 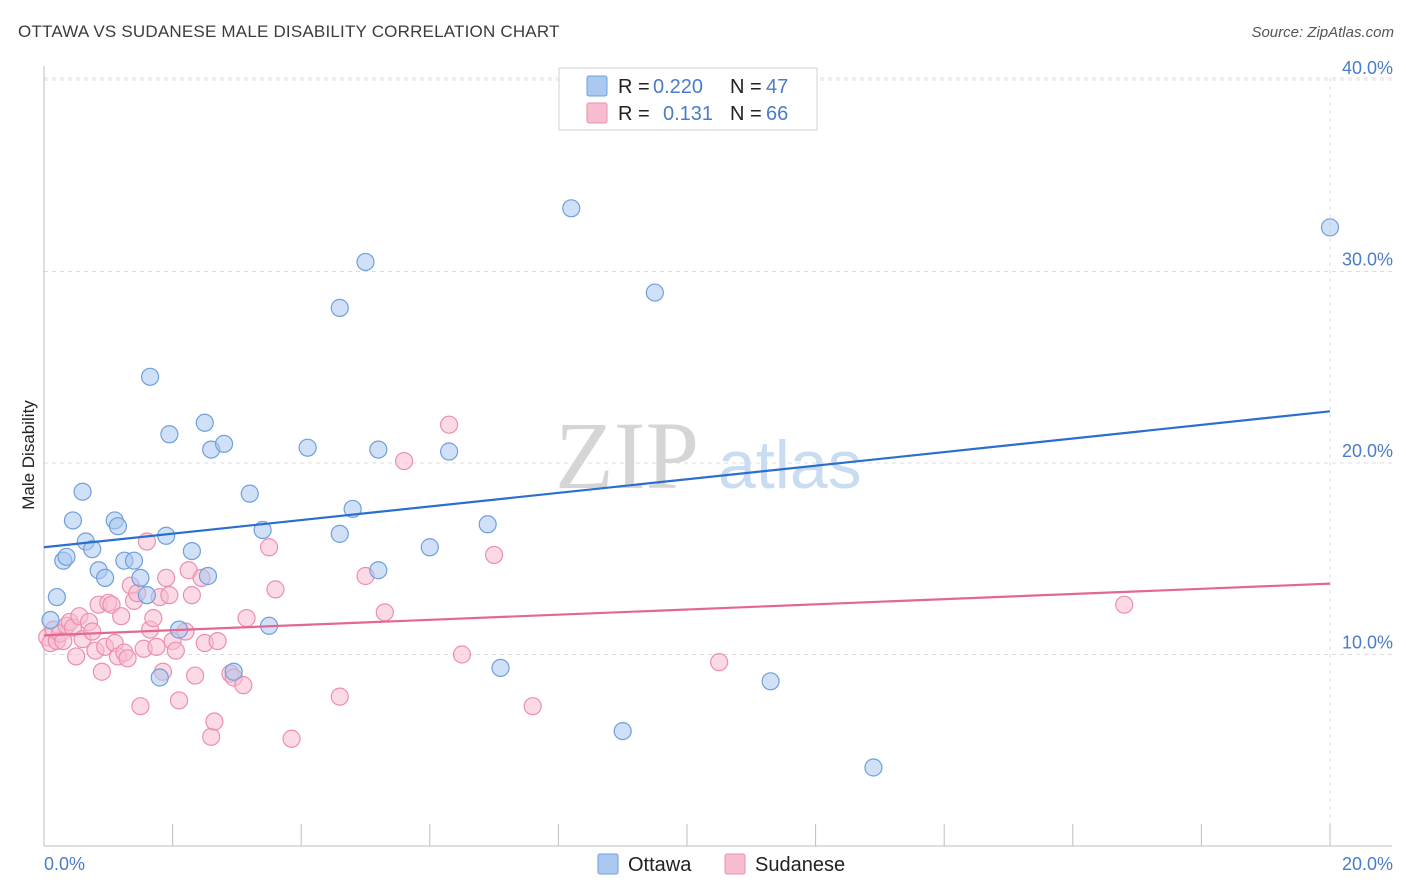 What do you see at coordinates (800, 865) in the screenshot?
I see `sudanese-series-label: Sudanese` at bounding box center [800, 865].